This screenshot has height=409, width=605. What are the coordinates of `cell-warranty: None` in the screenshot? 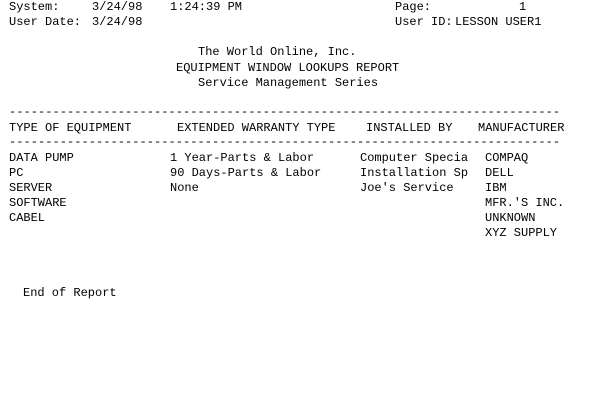 It's located at (184, 188).